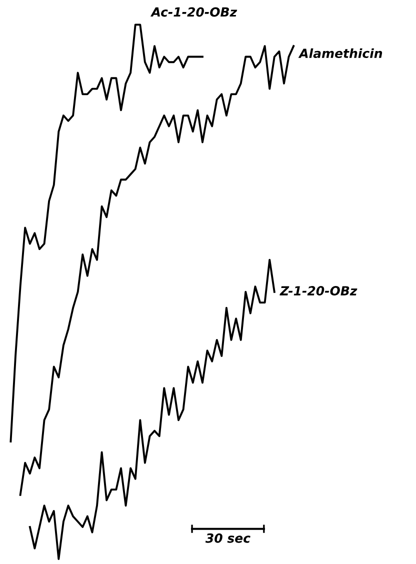  Describe the element at coordinates (227, 538) in the screenshot. I see `annotation: 30 sec` at that location.